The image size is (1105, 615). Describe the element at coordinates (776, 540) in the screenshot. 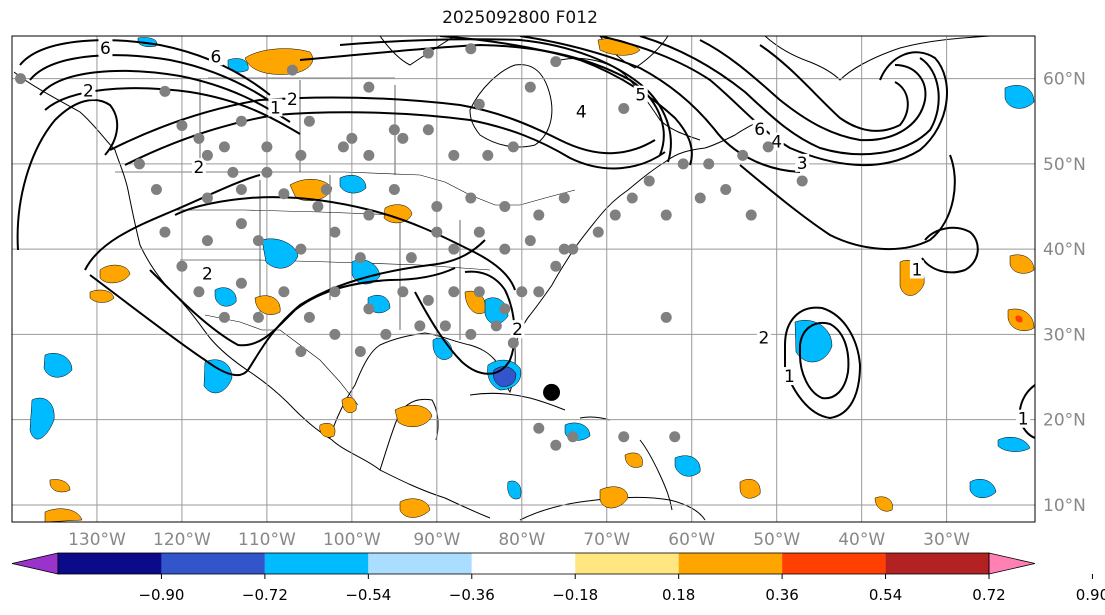

I see `longitude-label: 50°W` at that location.